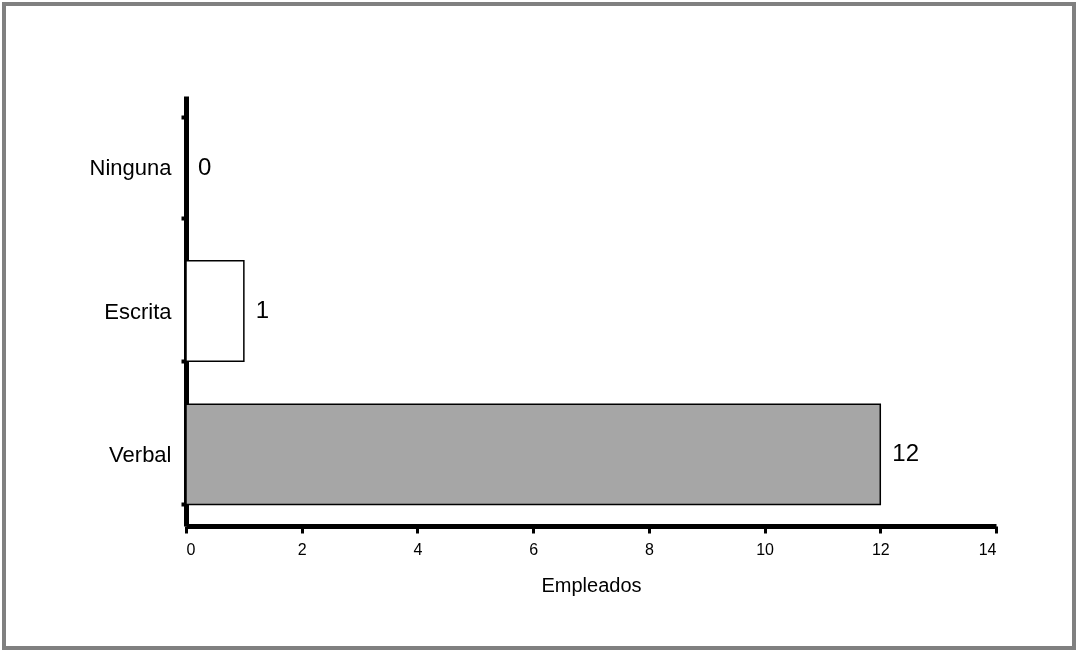  I want to click on x-tick-label: 4, so click(418, 549).